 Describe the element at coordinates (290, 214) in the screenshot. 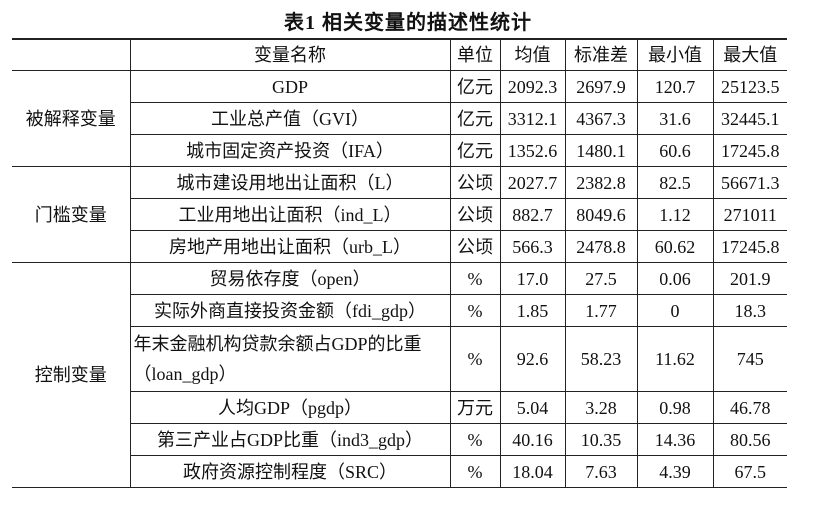

I see `variable-name: 工业用地出让面积（ind_L）` at that location.